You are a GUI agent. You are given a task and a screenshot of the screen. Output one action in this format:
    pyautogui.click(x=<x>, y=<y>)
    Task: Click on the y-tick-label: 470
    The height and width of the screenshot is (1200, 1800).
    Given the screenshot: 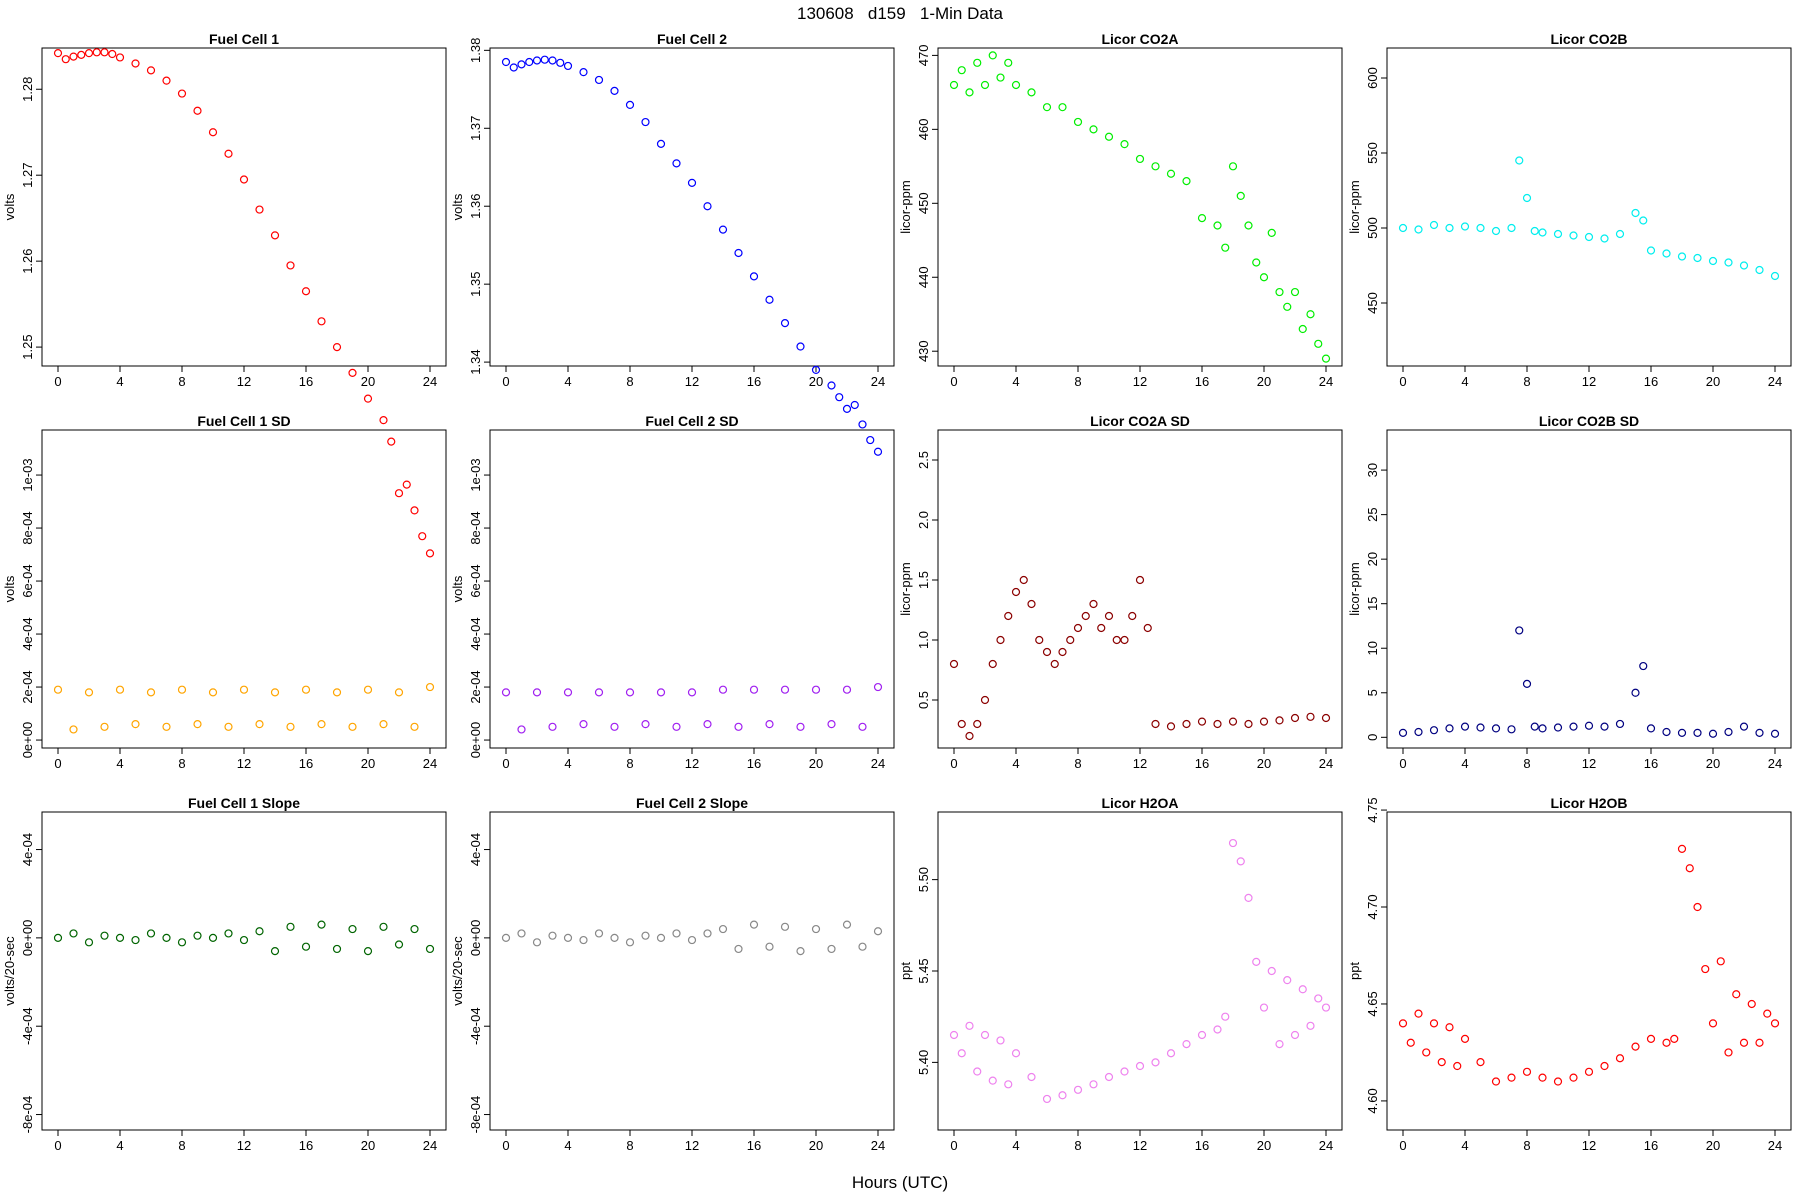 What is the action you would take?
    pyautogui.click(x=923, y=56)
    